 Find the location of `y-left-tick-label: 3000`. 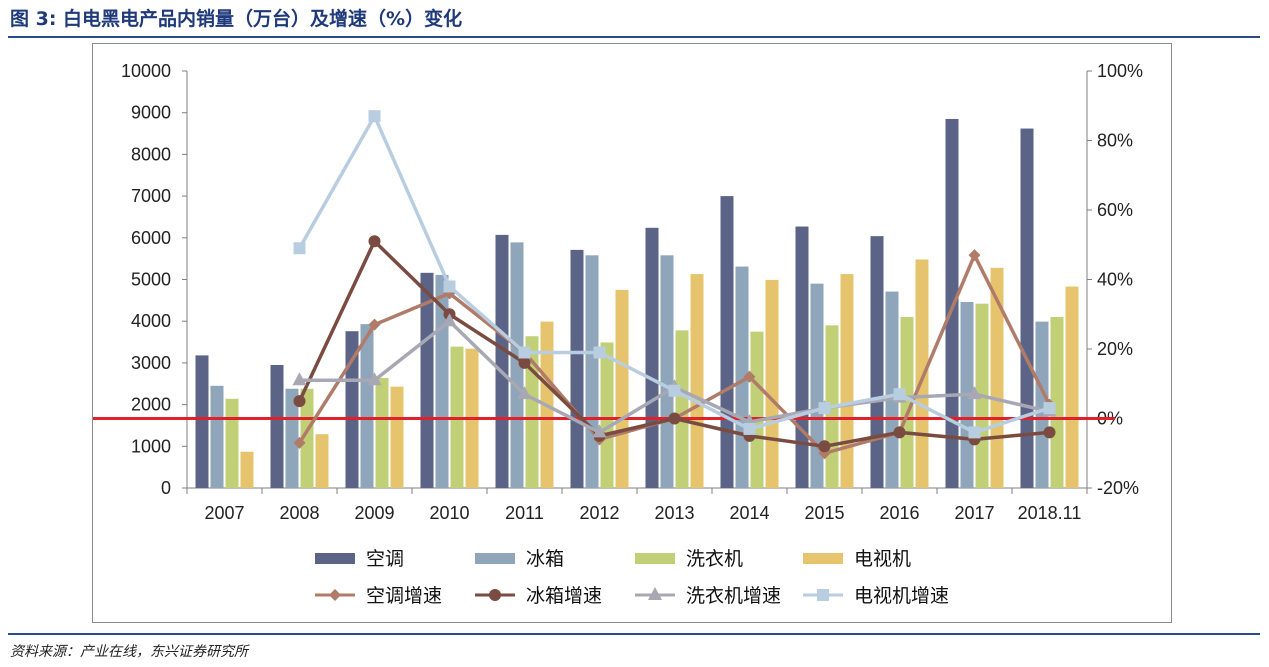

y-left-tick-label: 3000 is located at coordinates (151, 363).